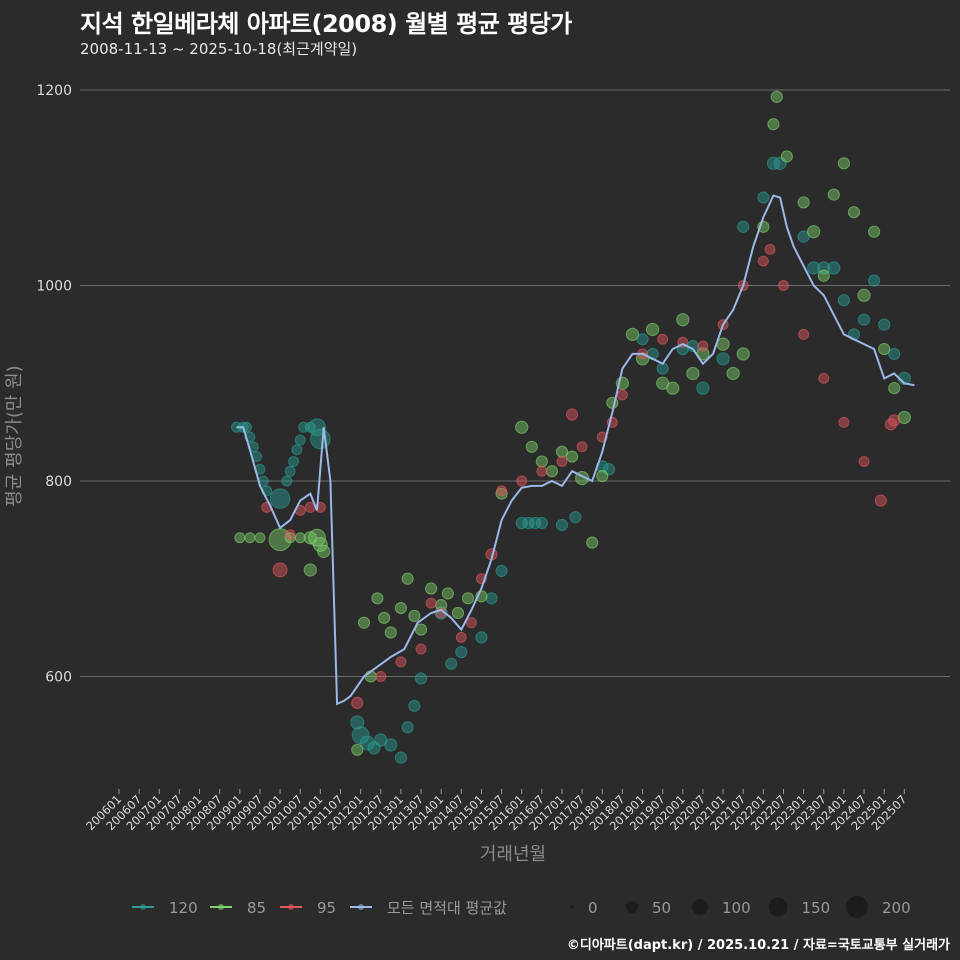 Image resolution: width=960 pixels, height=960 pixels. Describe the element at coordinates (14, 435) in the screenshot. I see `y-axis-label: 평균 평당가(만 원)` at that location.